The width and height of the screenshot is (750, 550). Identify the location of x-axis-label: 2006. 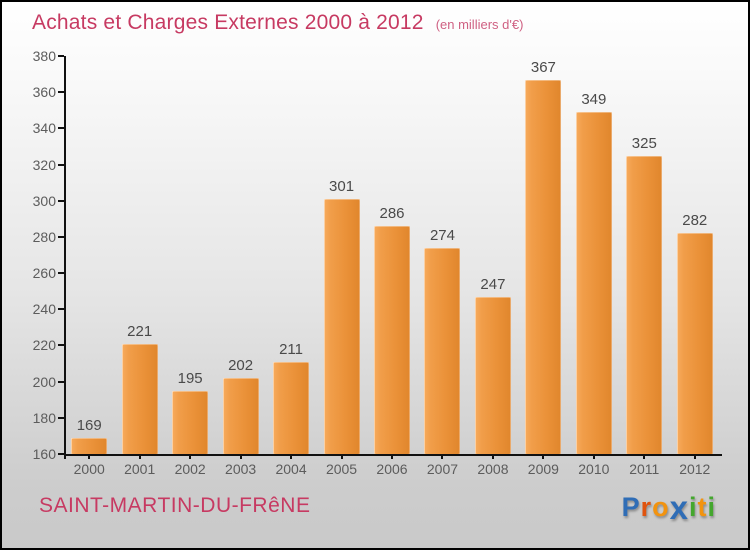
(392, 469).